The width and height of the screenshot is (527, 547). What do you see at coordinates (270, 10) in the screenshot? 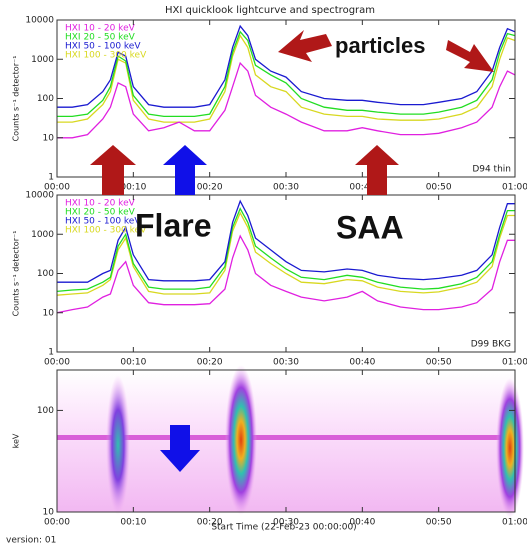
I see `chart-title: HXI quicklook lightcurve and spectrogram` at bounding box center [270, 10].